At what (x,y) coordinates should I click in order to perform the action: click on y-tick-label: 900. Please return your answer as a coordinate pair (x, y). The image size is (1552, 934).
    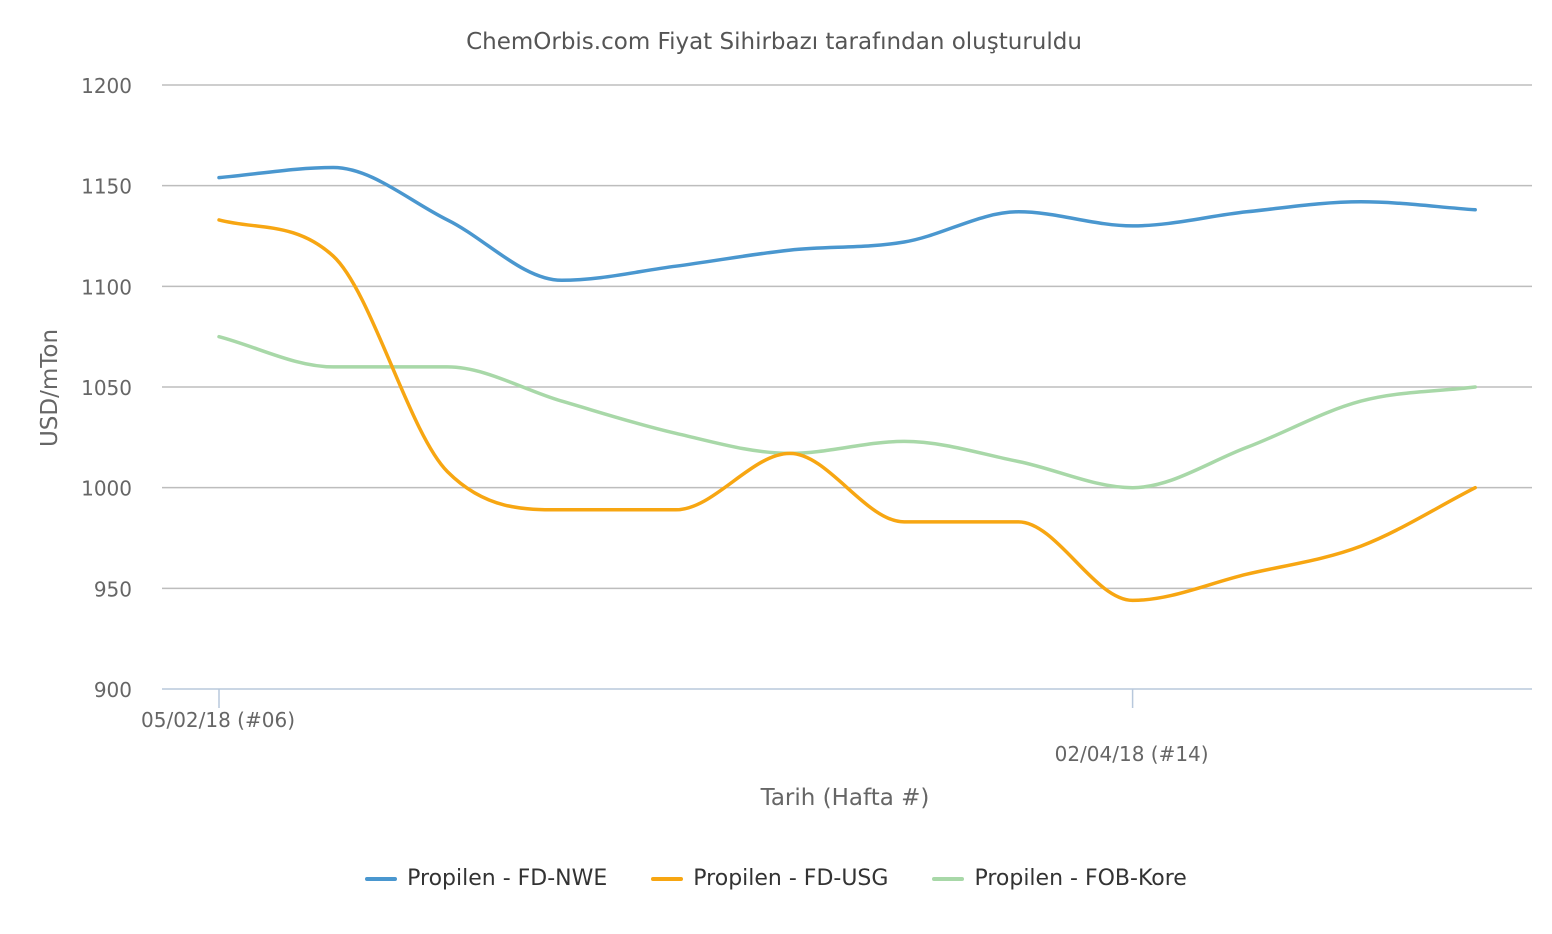
    Looking at the image, I should click on (113, 690).